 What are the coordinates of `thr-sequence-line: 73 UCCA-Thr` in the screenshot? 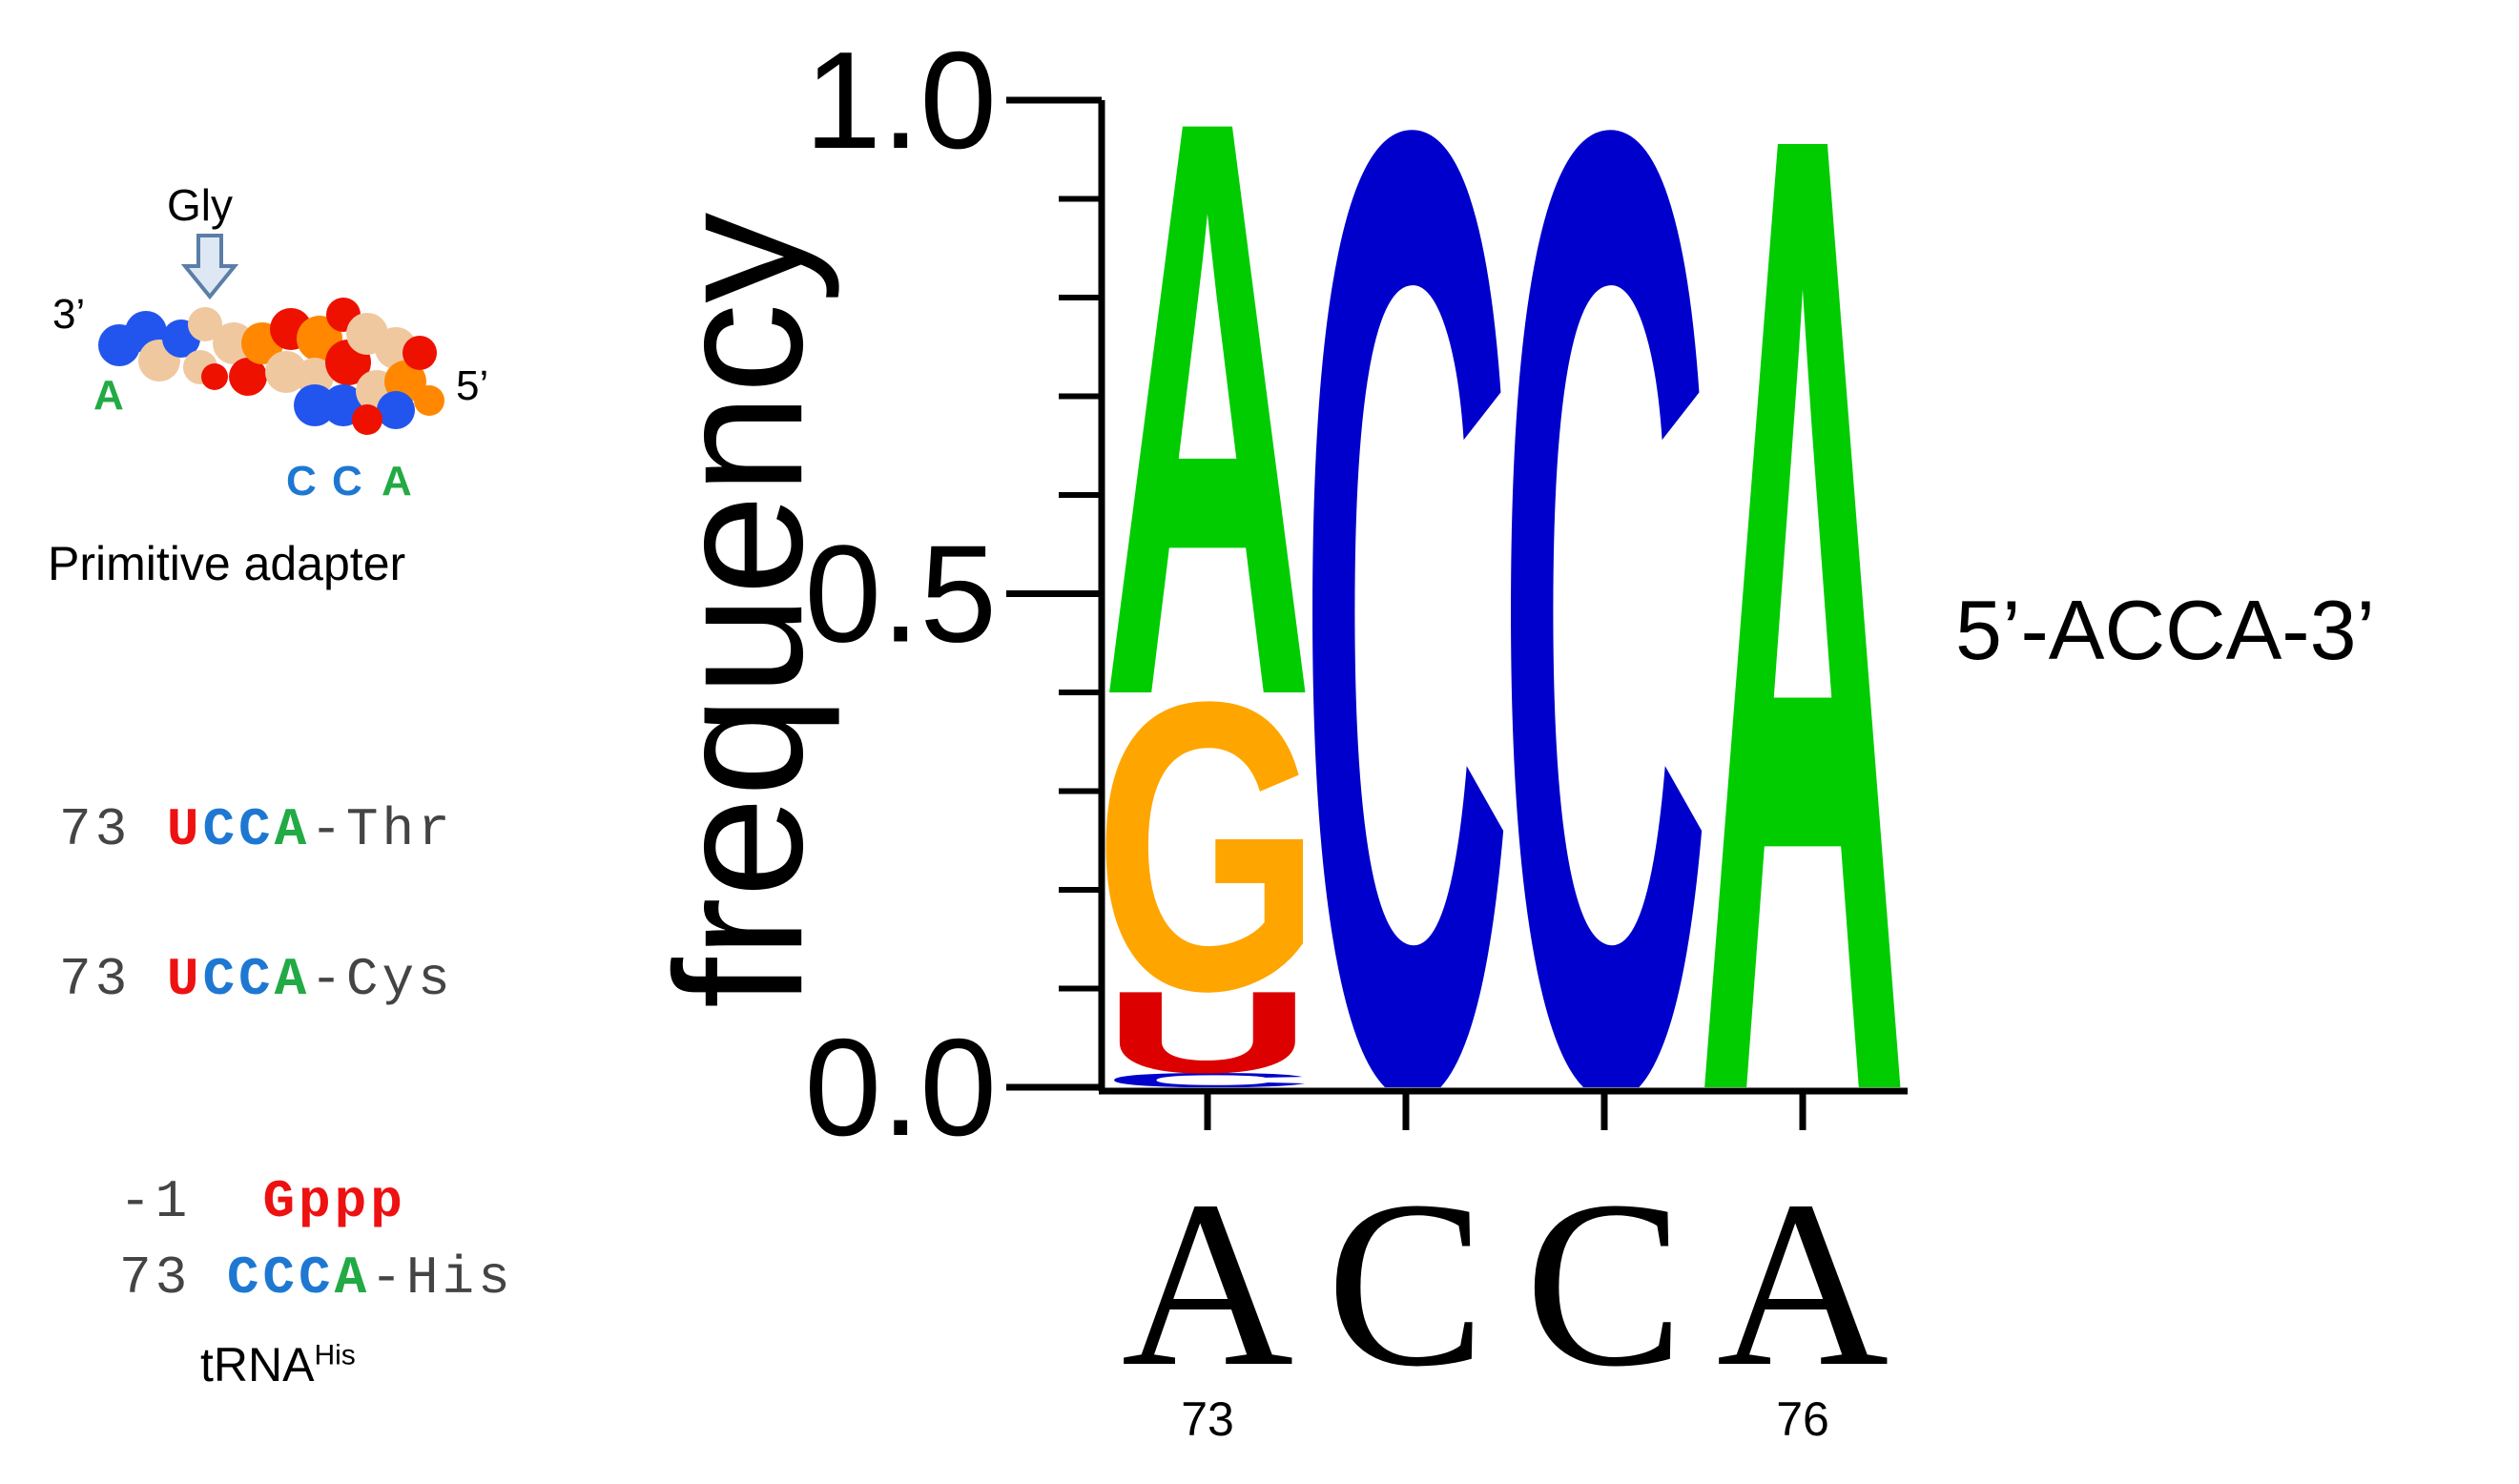 It's located at (257, 829).